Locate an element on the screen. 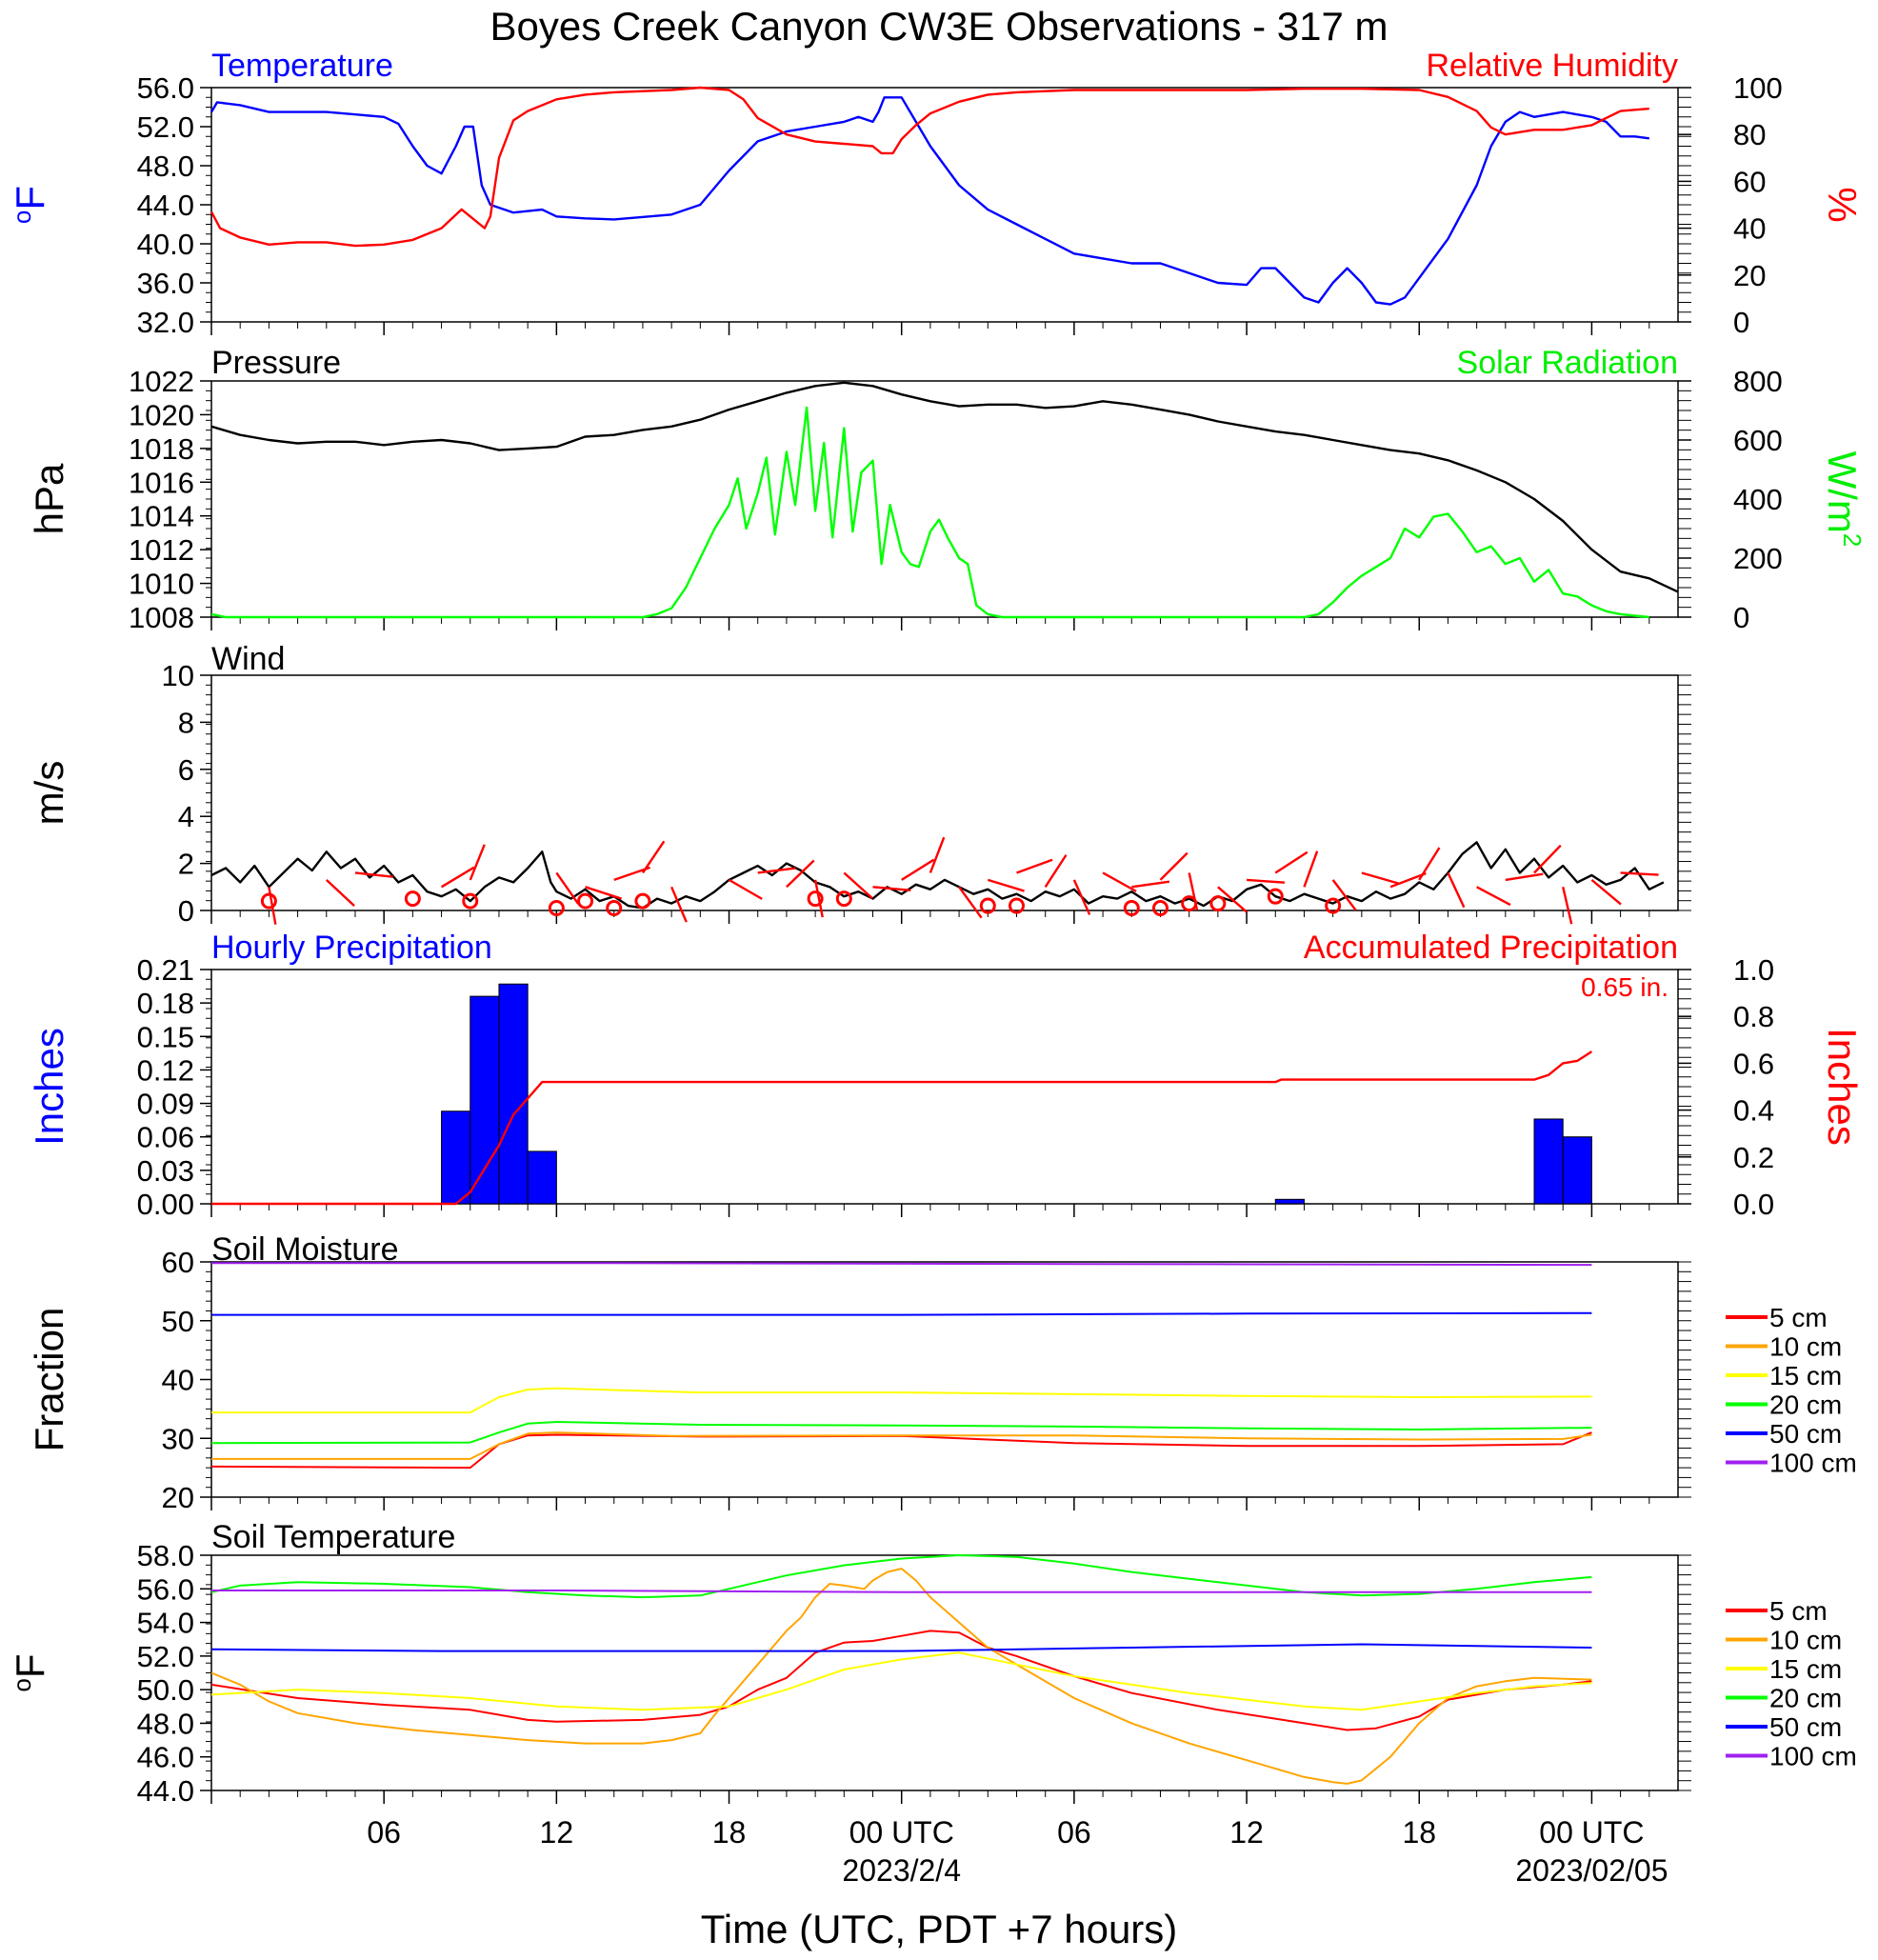 This screenshot has width=1878, height=1960. y-tick-label: 0.15 is located at coordinates (165, 1036).